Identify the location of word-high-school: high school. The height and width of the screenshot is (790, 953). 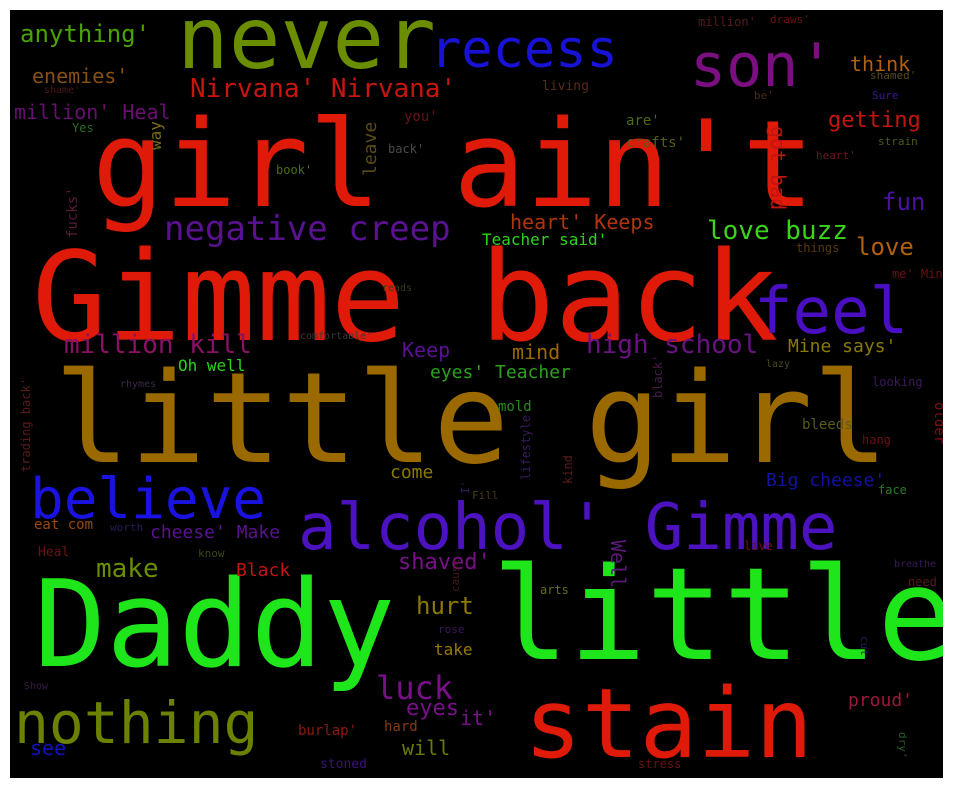
(672, 345).